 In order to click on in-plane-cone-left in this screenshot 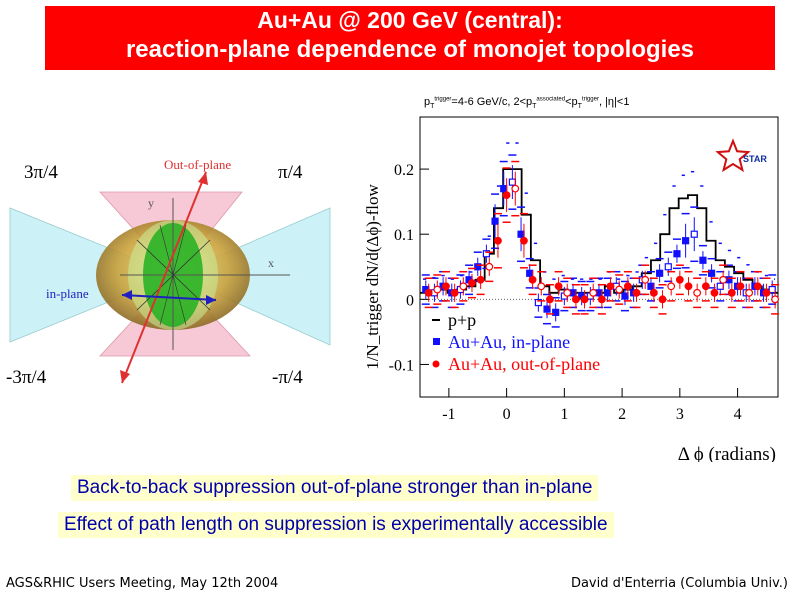, I will do `click(93, 275)`.